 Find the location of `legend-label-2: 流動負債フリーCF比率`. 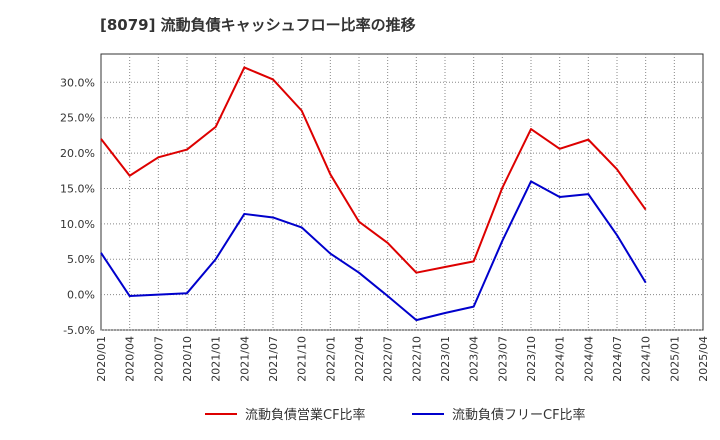

legend-label-2: 流動負債フリーCF比率 is located at coordinates (519, 415).